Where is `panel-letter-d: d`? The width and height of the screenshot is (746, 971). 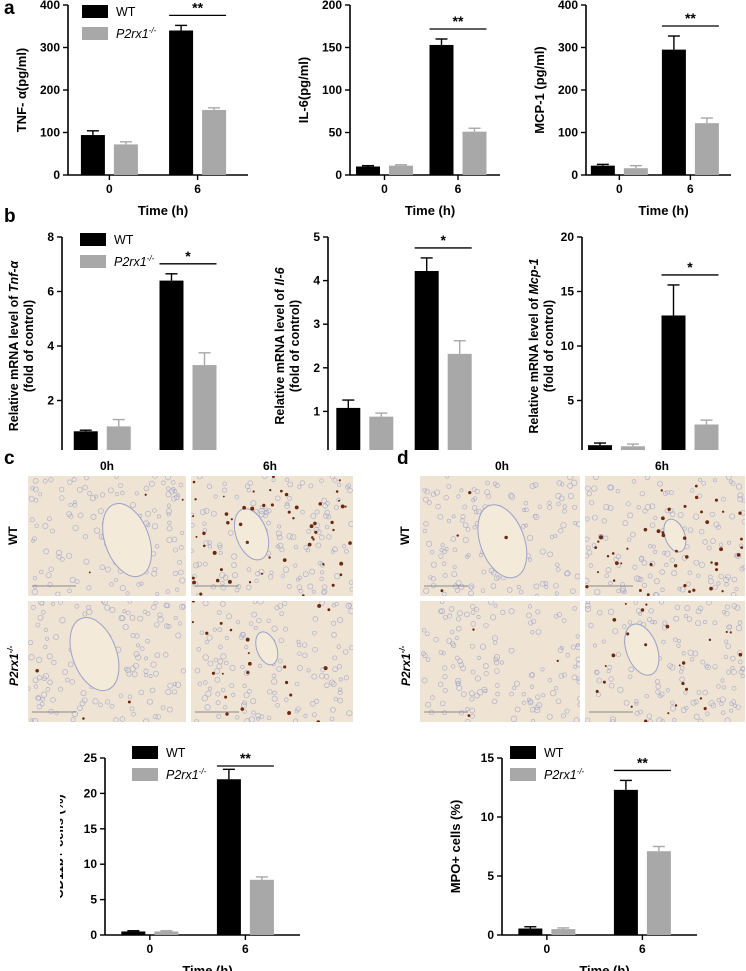 panel-letter-d: d is located at coordinates (403, 458).